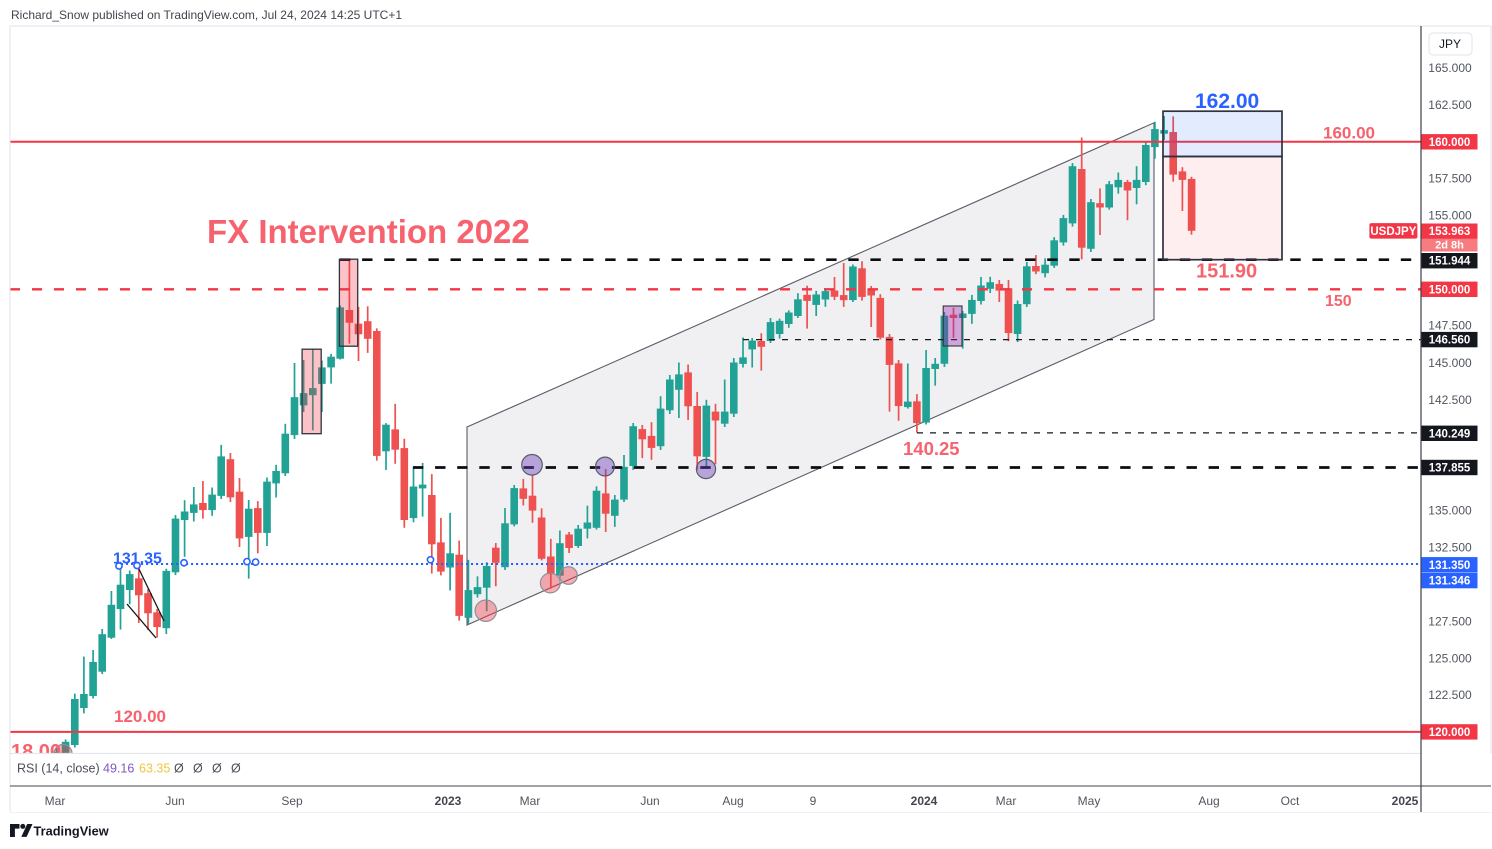 Image resolution: width=1492 pixels, height=849 pixels. I want to click on svg-text: 63.35, so click(154, 769).